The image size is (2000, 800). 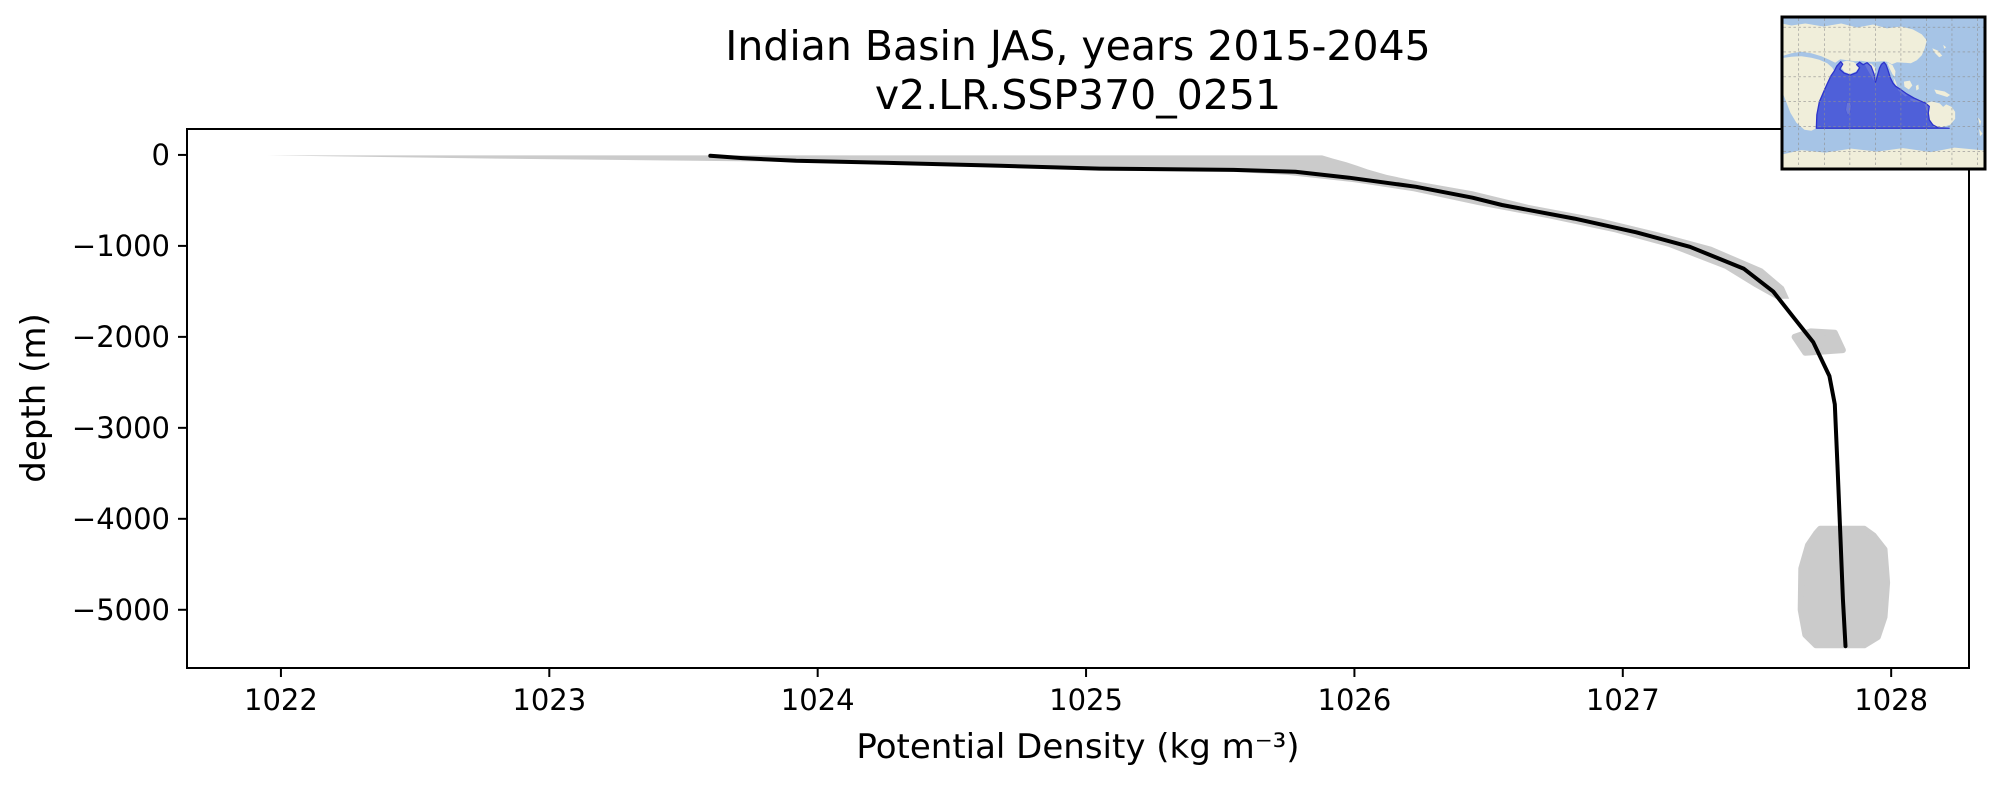 I want to click on x-tick-label: 1024, so click(x=818, y=700).